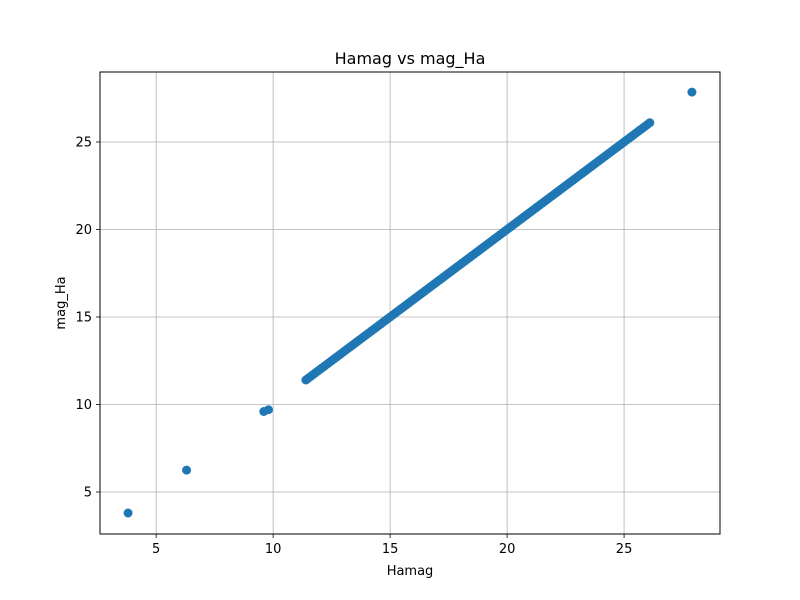 The image size is (800, 600). What do you see at coordinates (83, 318) in the screenshot?
I see `y-tick-label: 15` at bounding box center [83, 318].